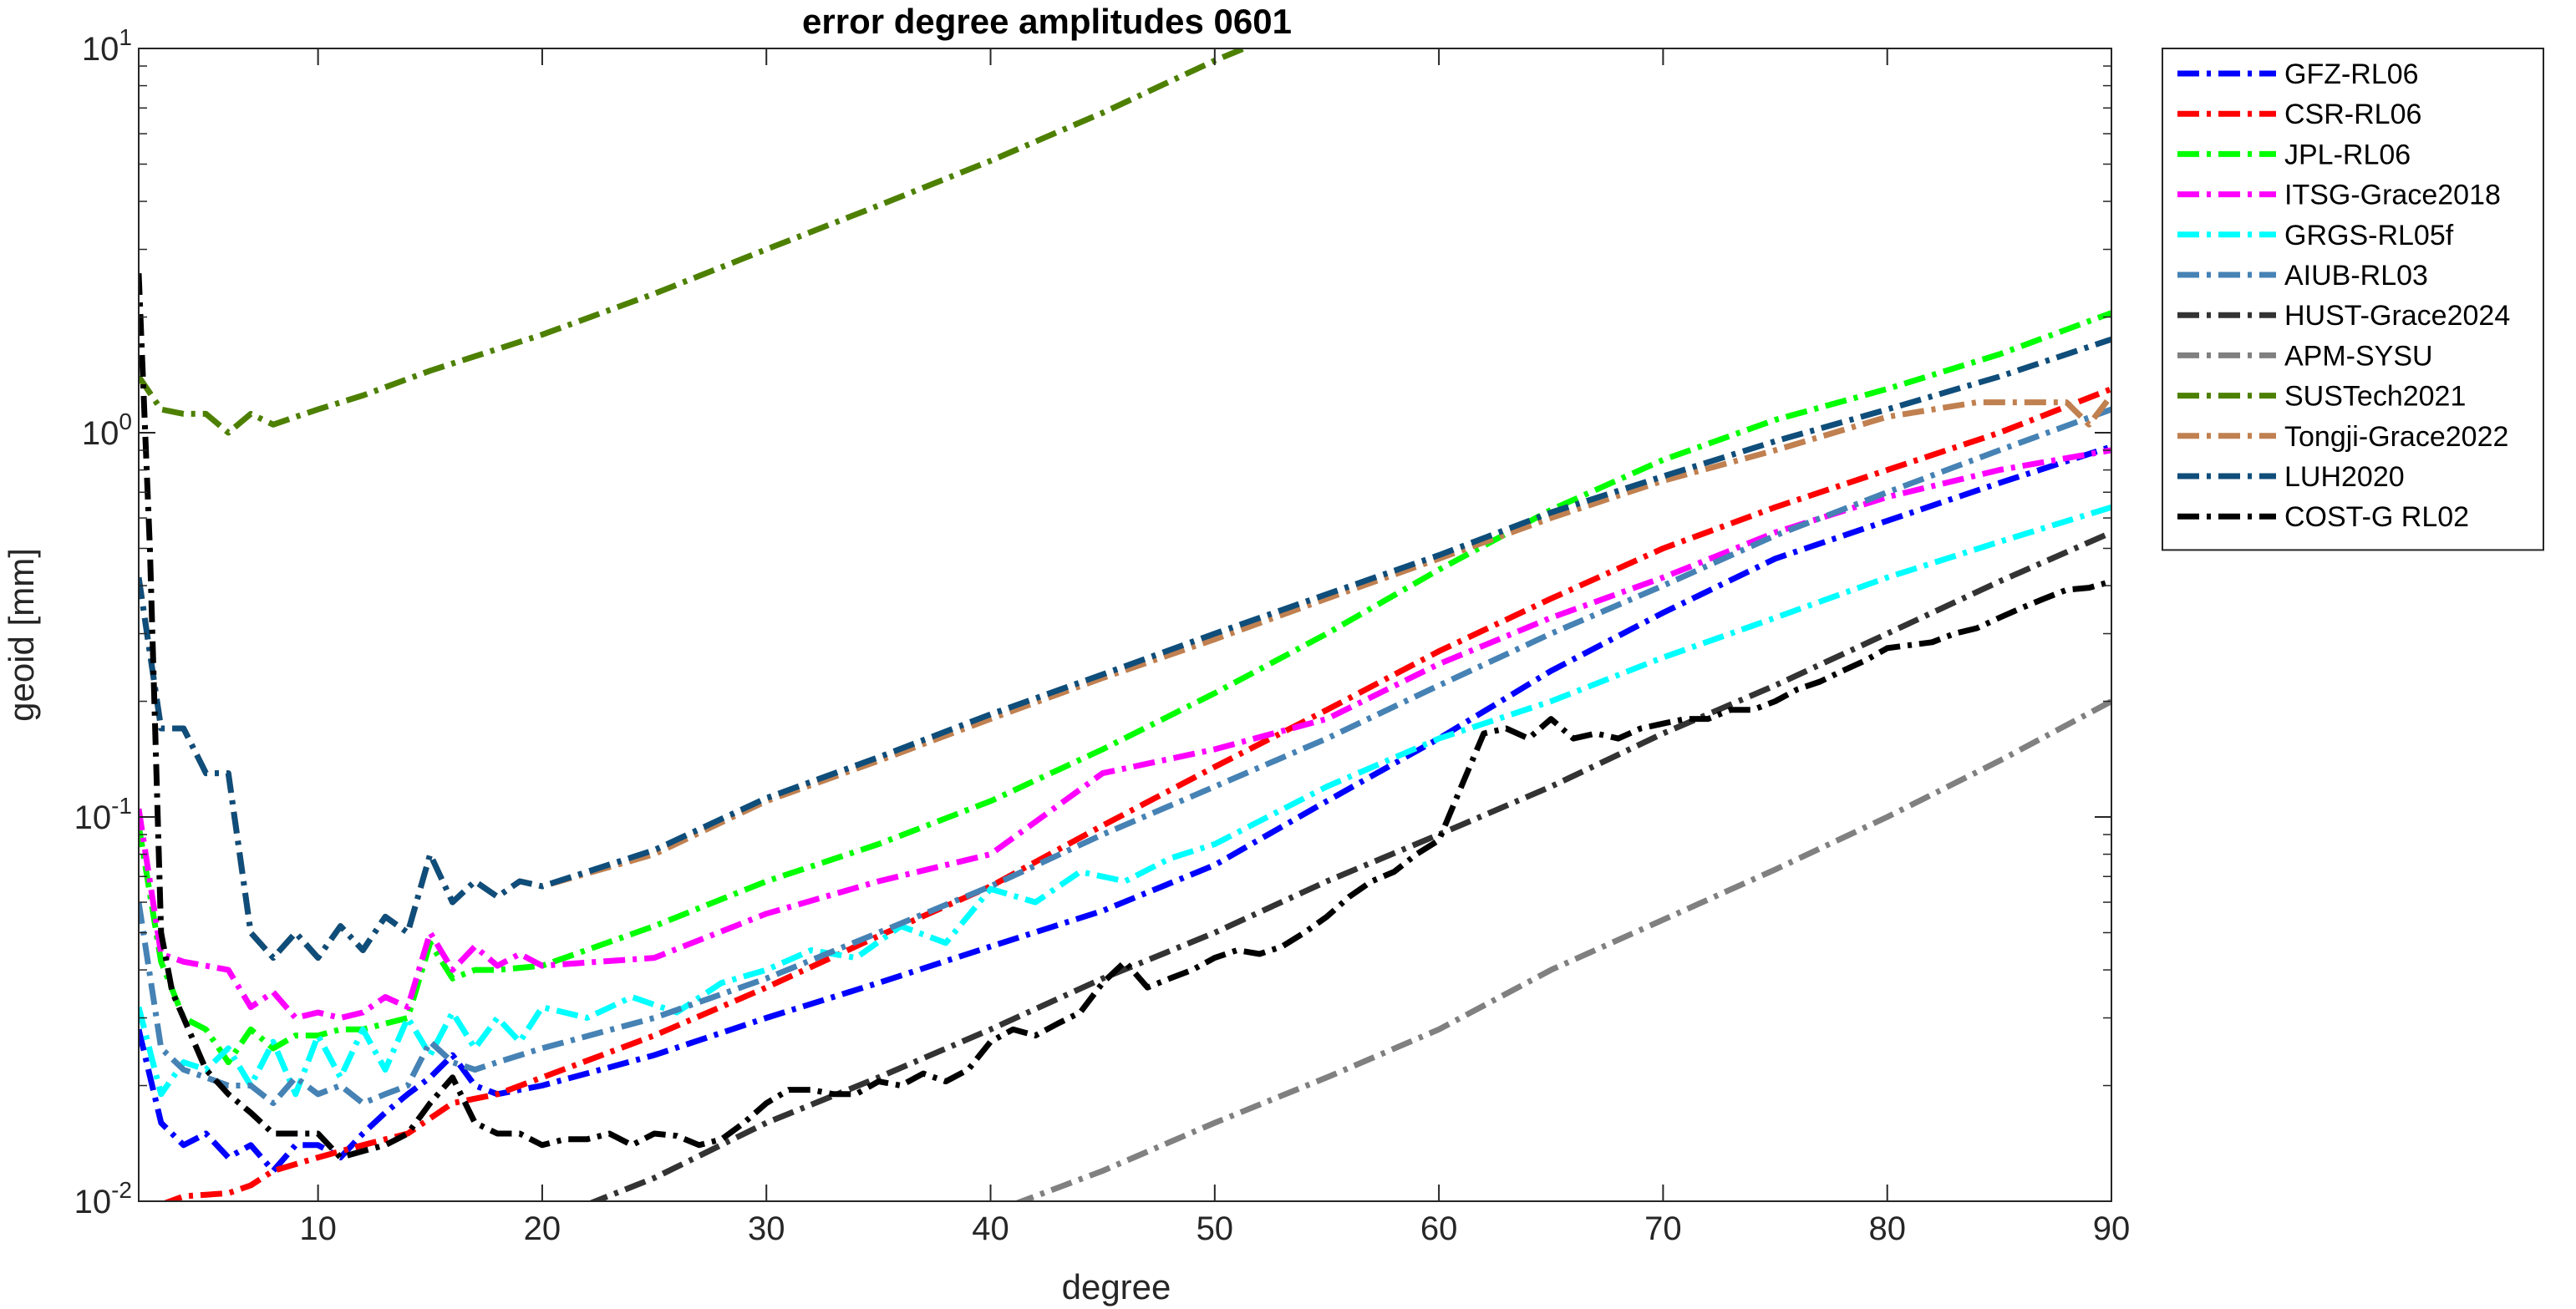  I want to click on x-tick-label: 40, so click(990, 1228).